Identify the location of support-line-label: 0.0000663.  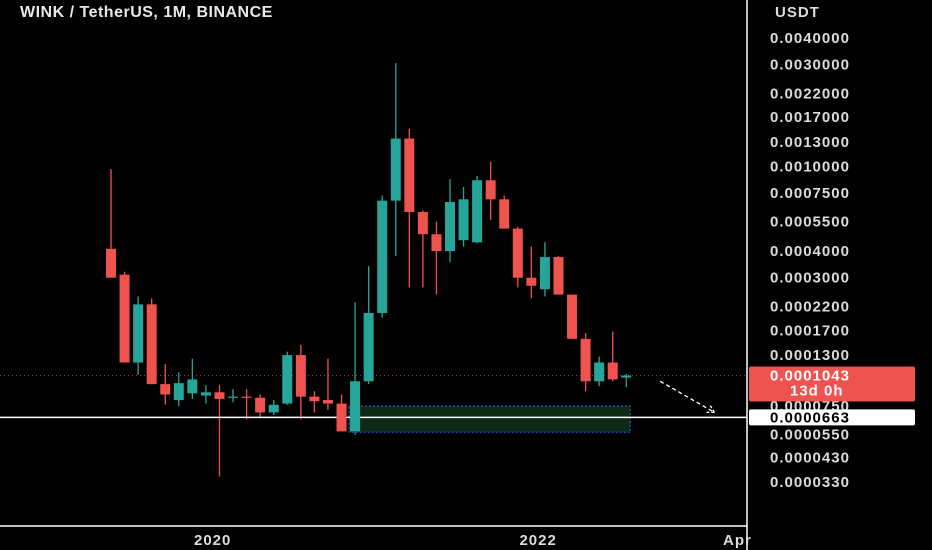
(810, 417).